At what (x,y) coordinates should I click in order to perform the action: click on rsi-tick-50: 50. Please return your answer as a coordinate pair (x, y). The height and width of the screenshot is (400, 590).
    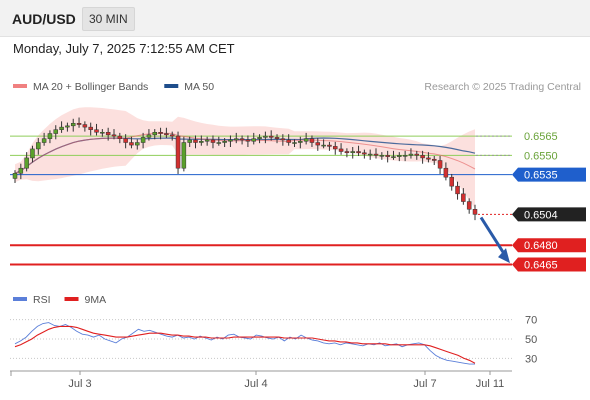
    Looking at the image, I should click on (531, 340).